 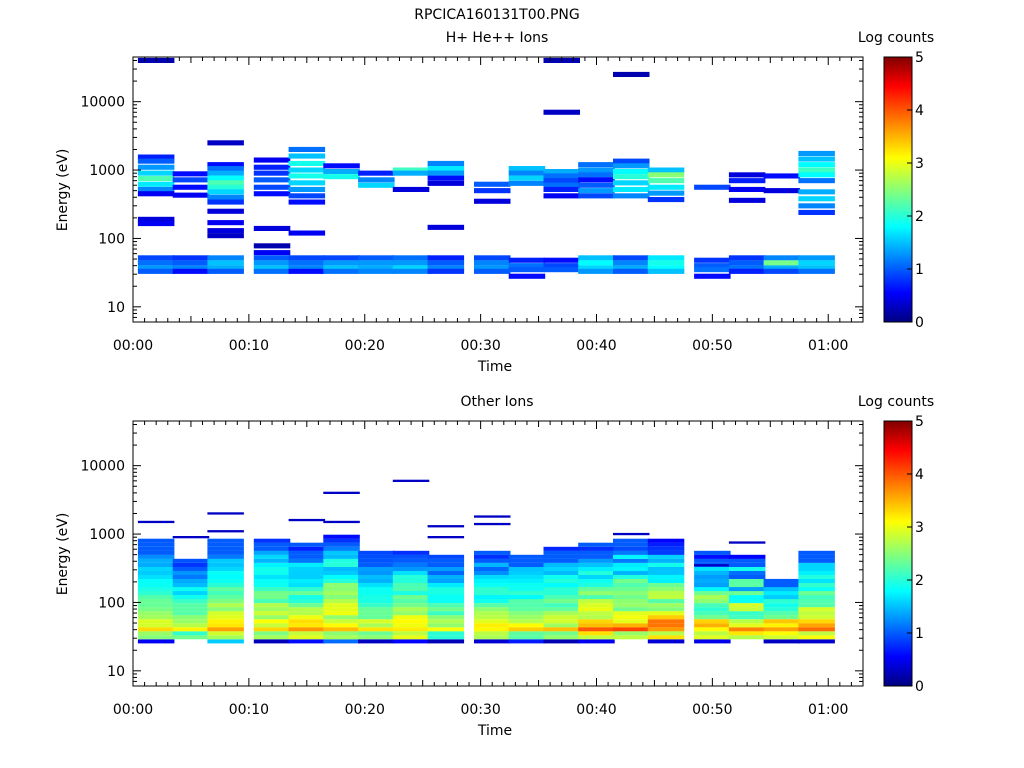 I want to click on y-tick-label: 100, so click(x=111, y=603).